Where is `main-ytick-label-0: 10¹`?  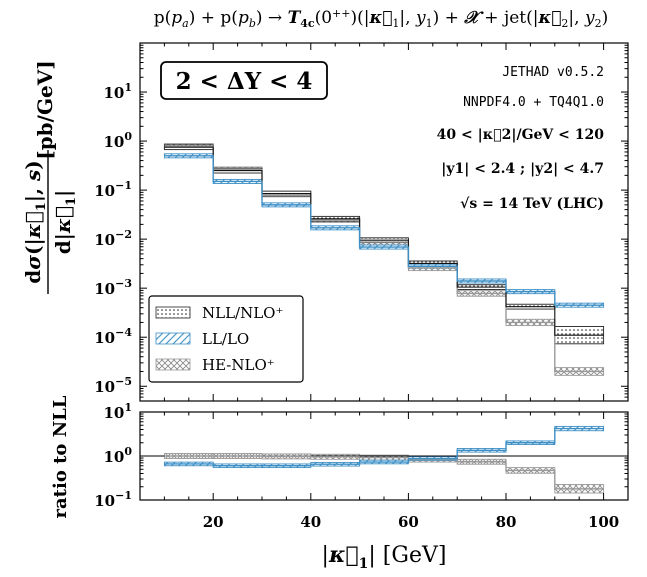 main-ytick-label-0: 10¹ is located at coordinates (117, 91).